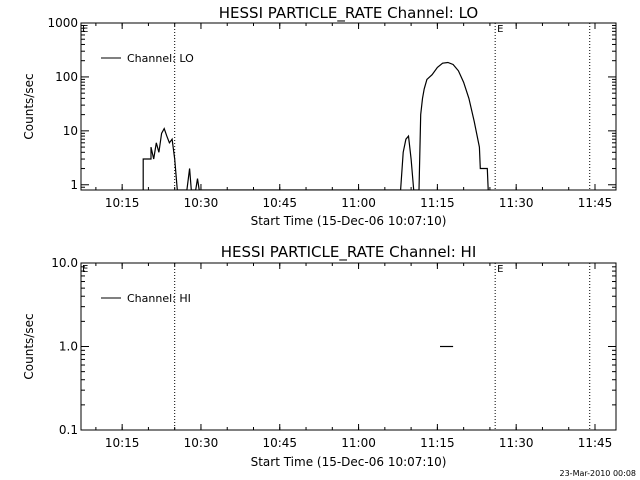  Describe the element at coordinates (68, 347) in the screenshot. I see `y-tick-label: 1.0` at that location.